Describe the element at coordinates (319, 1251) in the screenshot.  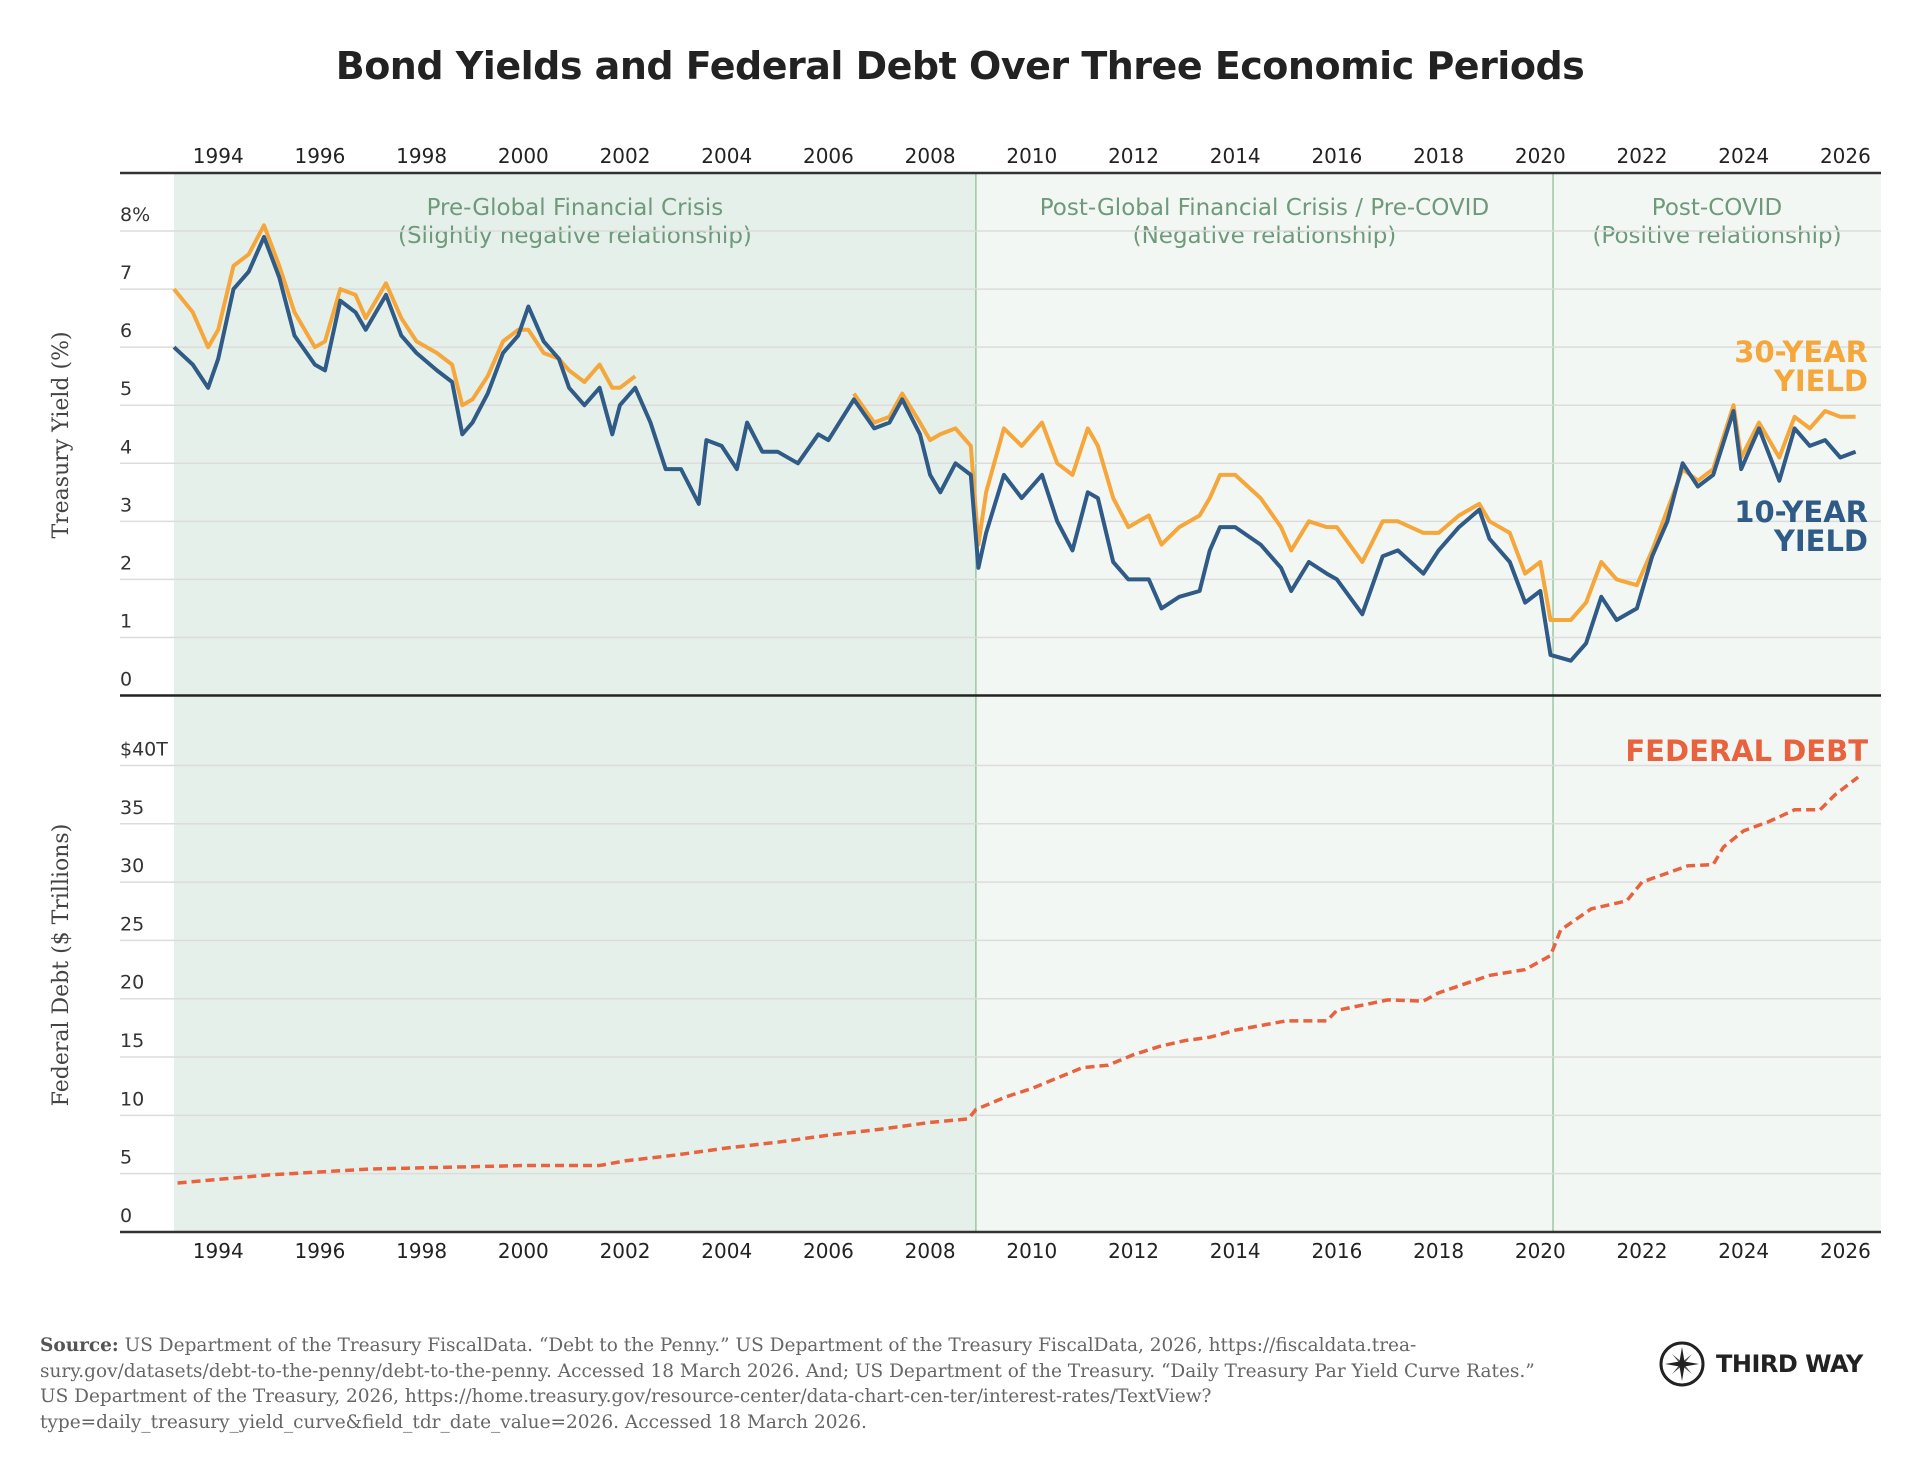
I see `x-tick-label-bottom: 1996` at that location.